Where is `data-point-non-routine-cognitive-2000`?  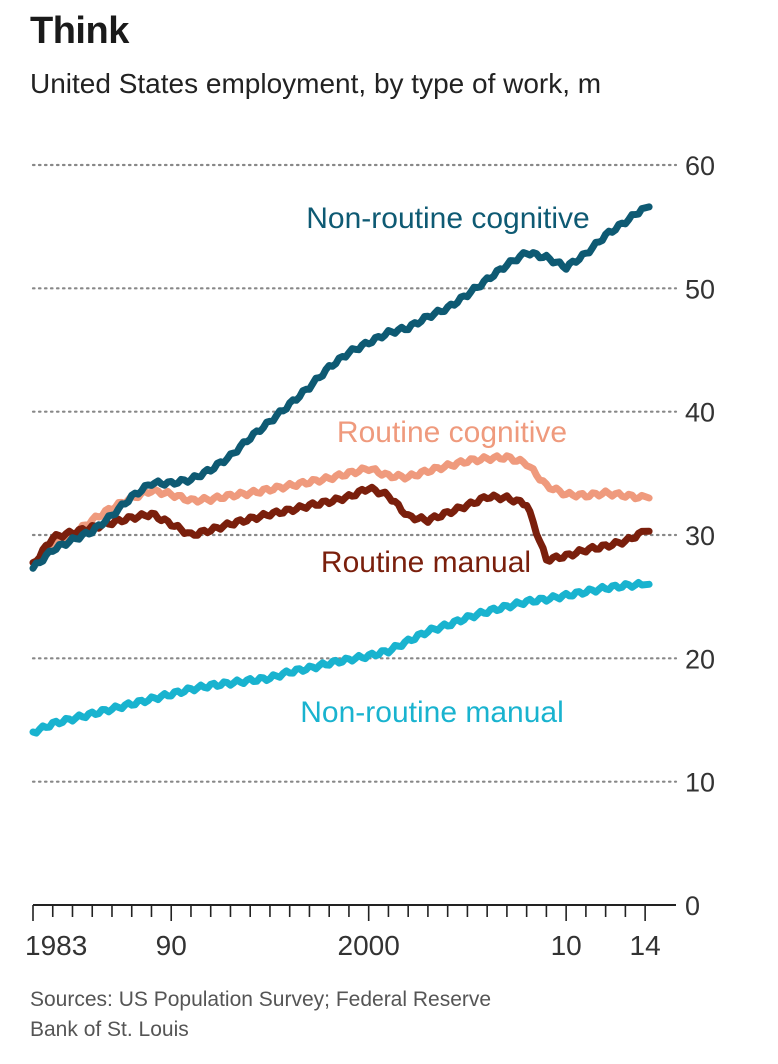 data-point-non-routine-cognitive-2000 is located at coordinates (368, 342).